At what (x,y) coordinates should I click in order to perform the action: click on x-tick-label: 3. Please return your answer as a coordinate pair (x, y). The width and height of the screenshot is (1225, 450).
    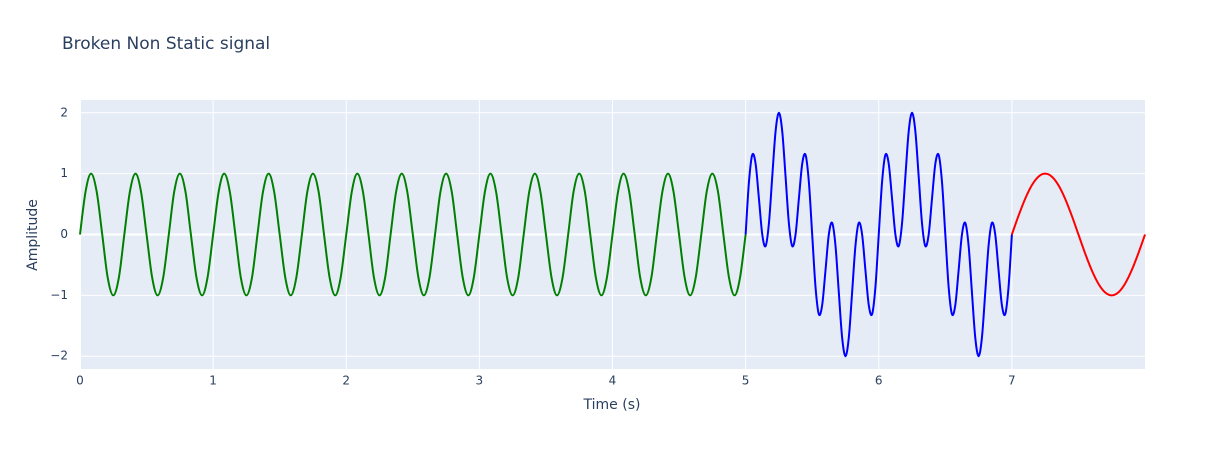
    Looking at the image, I should click on (480, 381).